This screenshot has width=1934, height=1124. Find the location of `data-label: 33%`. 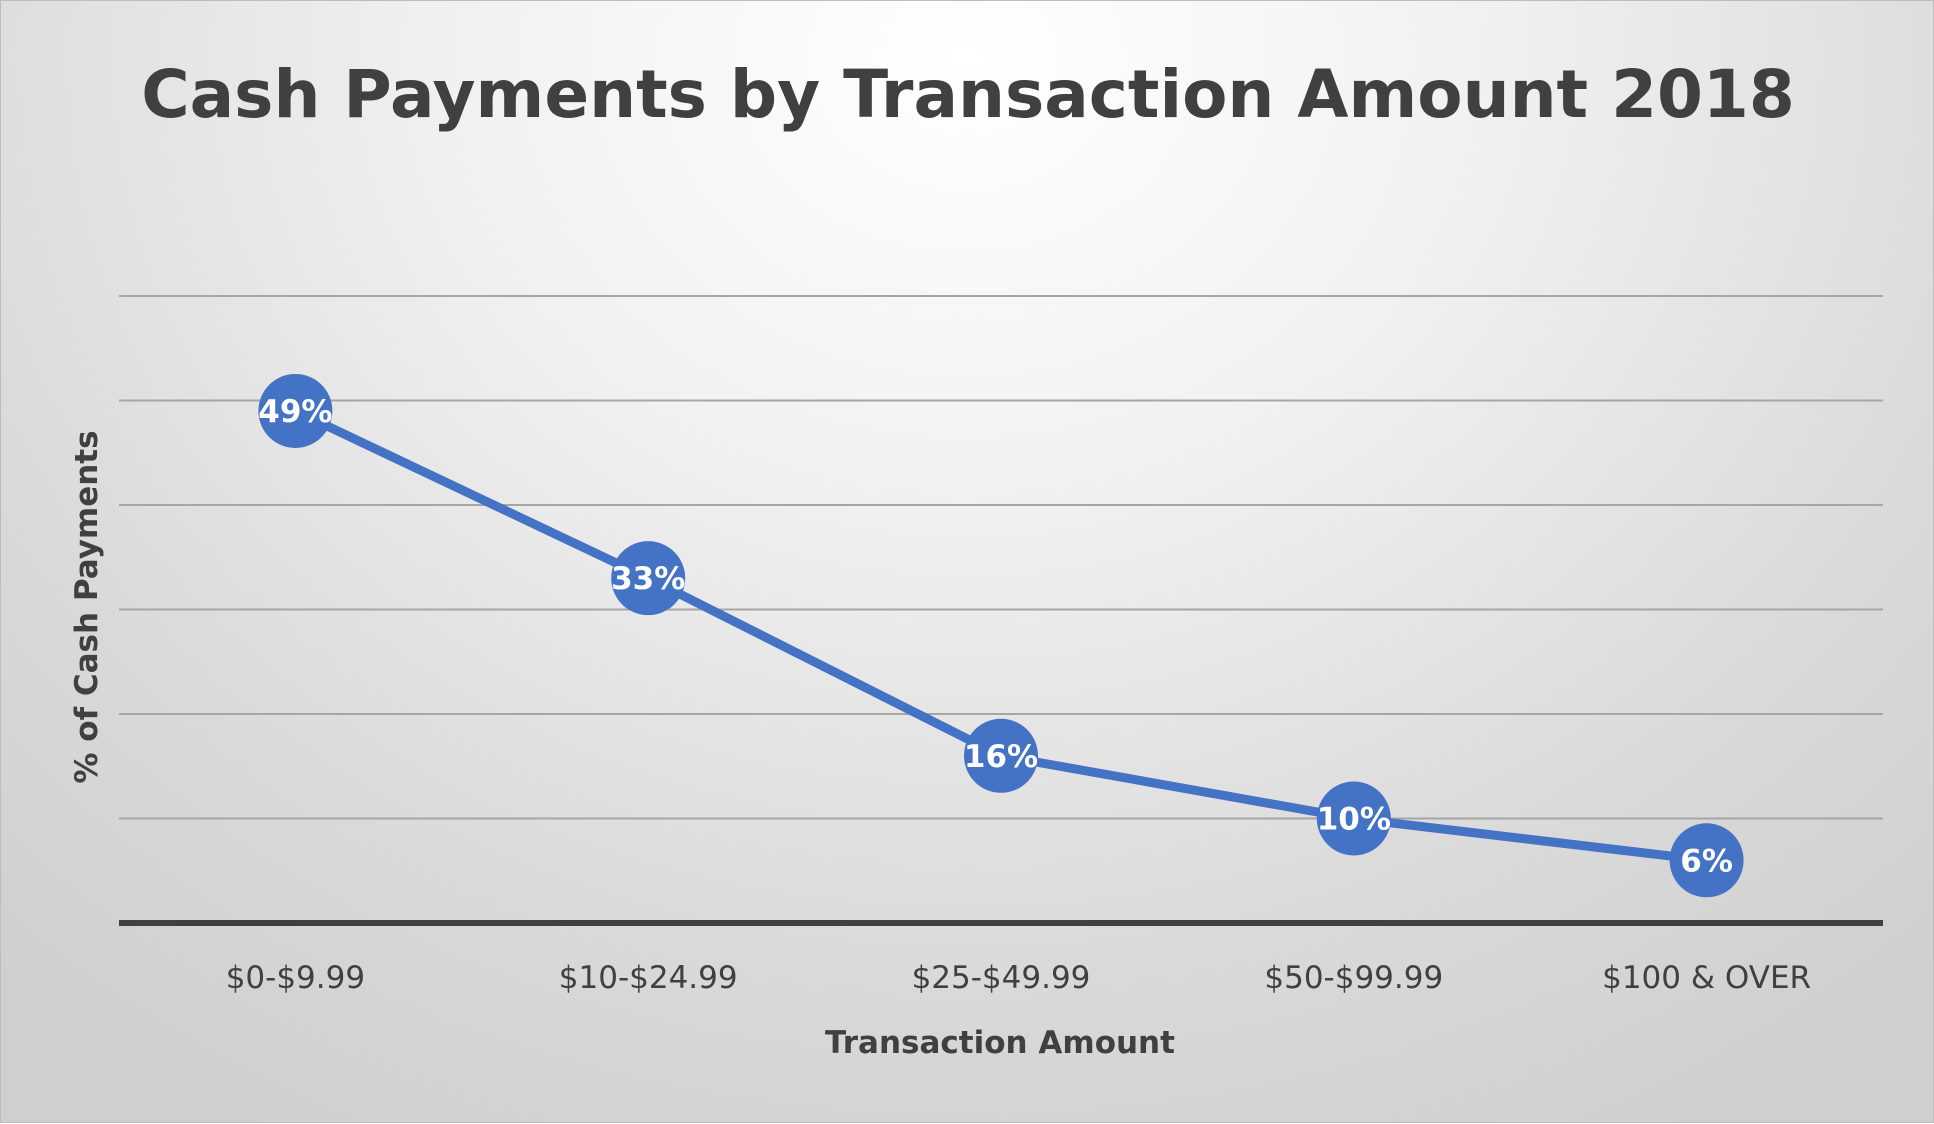

data-label: 33% is located at coordinates (648, 579).